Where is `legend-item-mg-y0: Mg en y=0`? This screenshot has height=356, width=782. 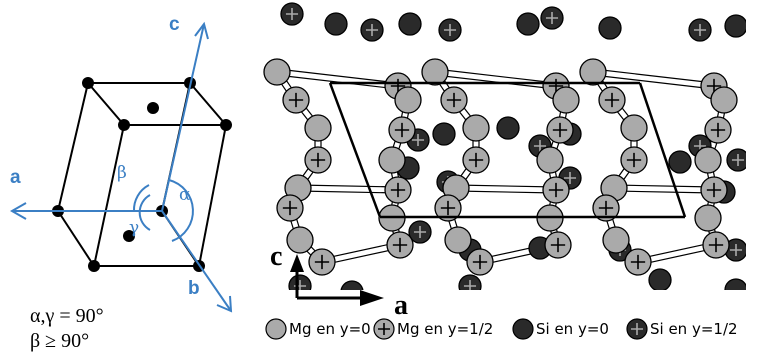 legend-item-mg-y0: Mg en y=0 is located at coordinates (318, 329).